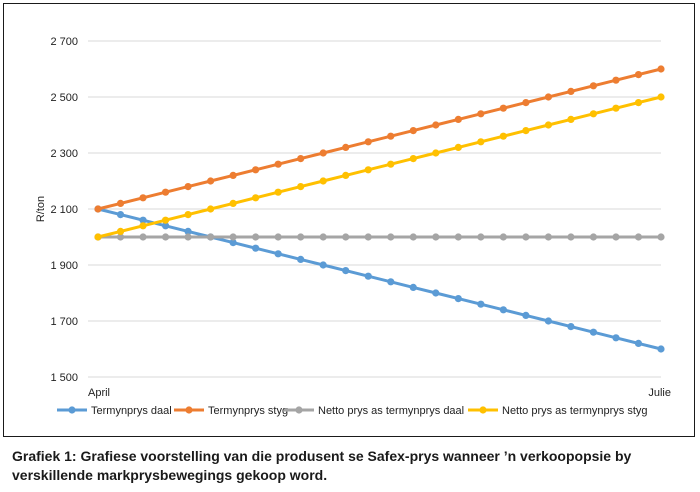  What do you see at coordinates (391, 411) in the screenshot?
I see `legend-label: Netto prys as termynprys daal` at bounding box center [391, 411].